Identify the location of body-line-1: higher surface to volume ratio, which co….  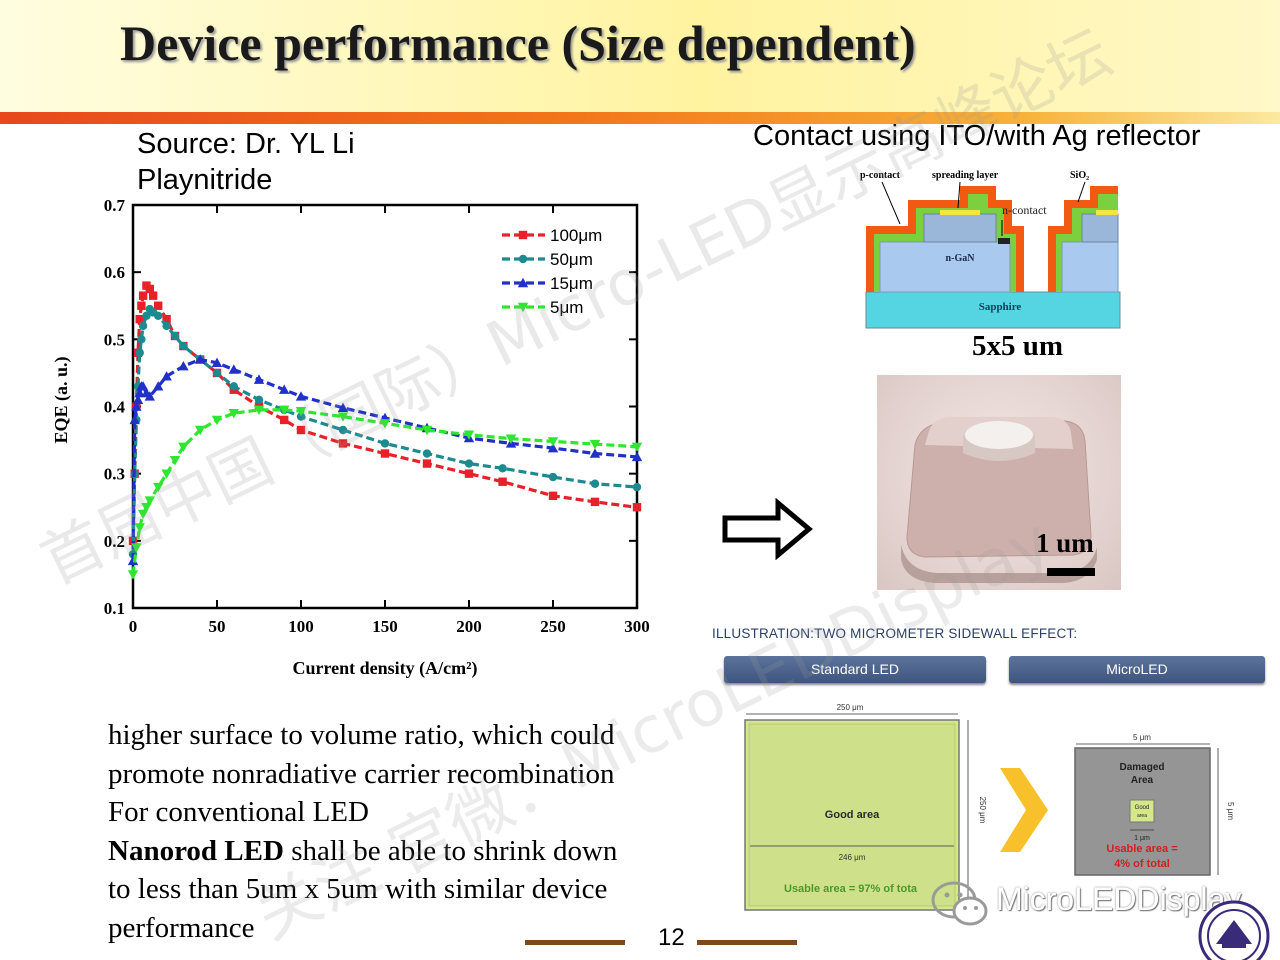
(361, 735).